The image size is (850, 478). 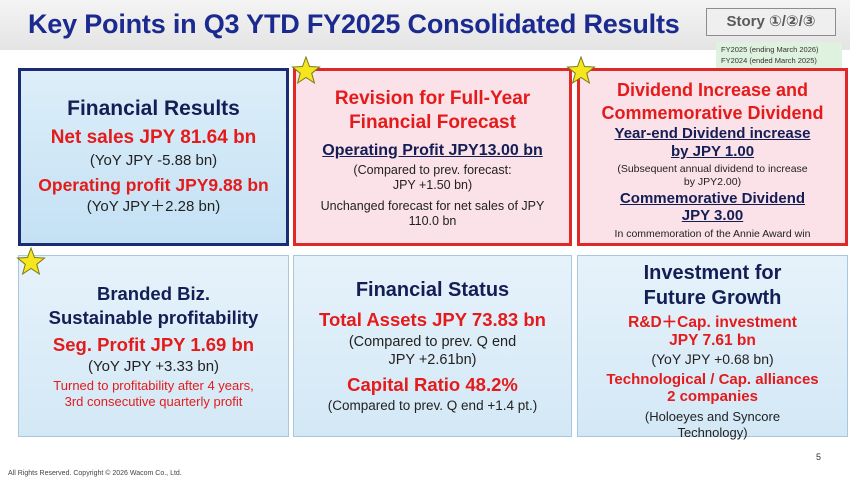 What do you see at coordinates (432, 405) in the screenshot?
I see `capital-ratio-compare: (Compared to prev. Q end +1.4 pt.)` at bounding box center [432, 405].